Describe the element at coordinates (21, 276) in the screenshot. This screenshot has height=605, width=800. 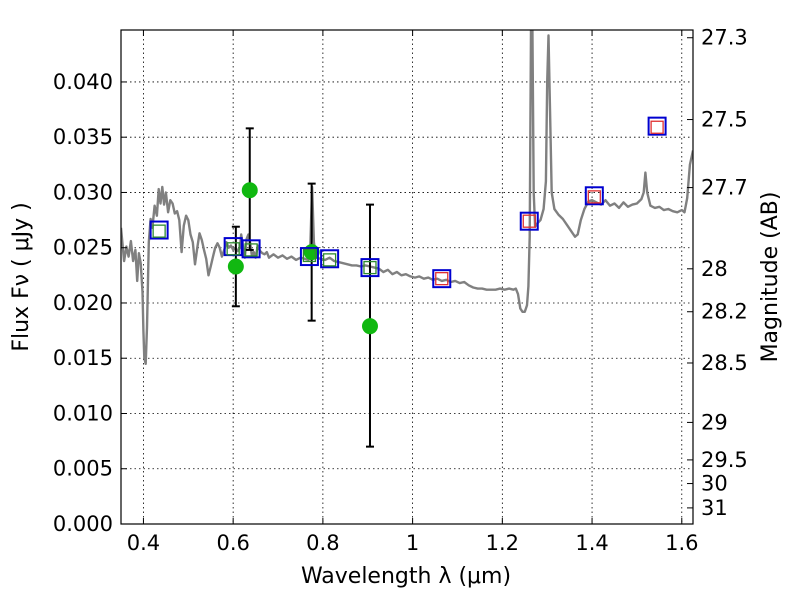
I see `y-axis-label: Flux Fν ( μJy )` at that location.